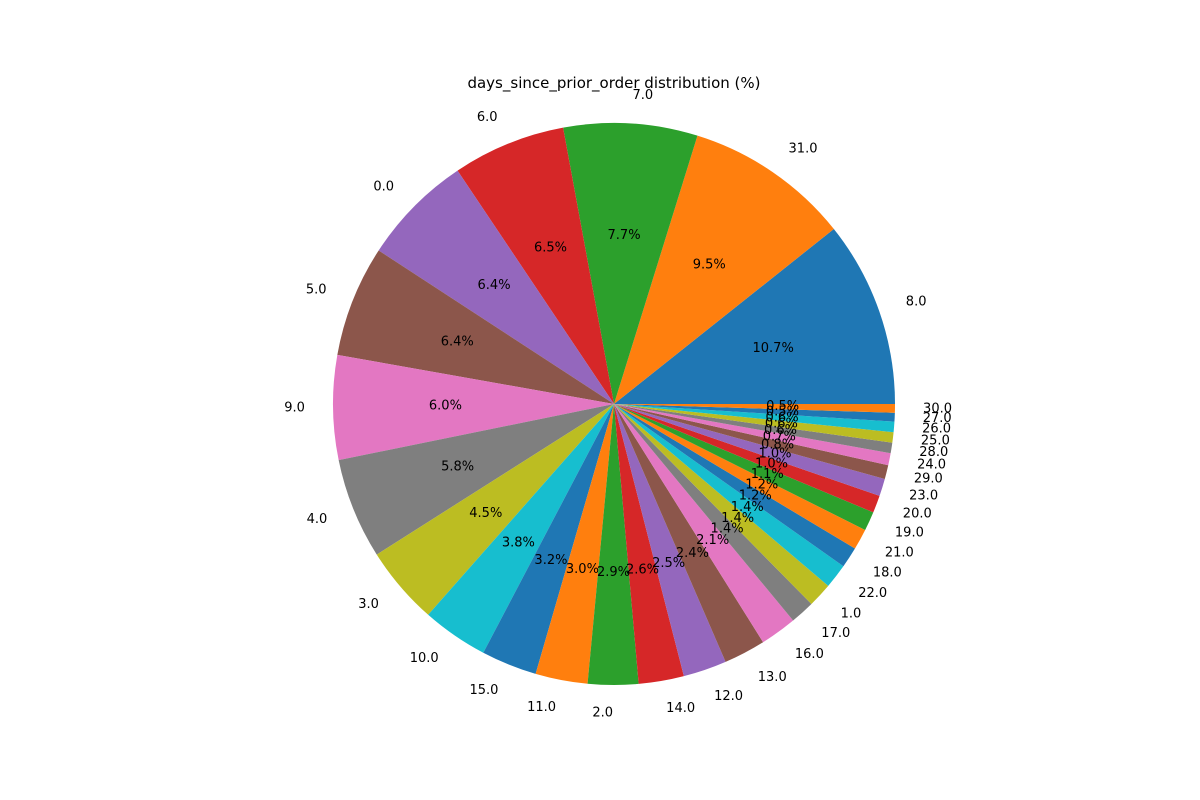  What do you see at coordinates (935, 440) in the screenshot?
I see `category-label: 25.0` at bounding box center [935, 440].